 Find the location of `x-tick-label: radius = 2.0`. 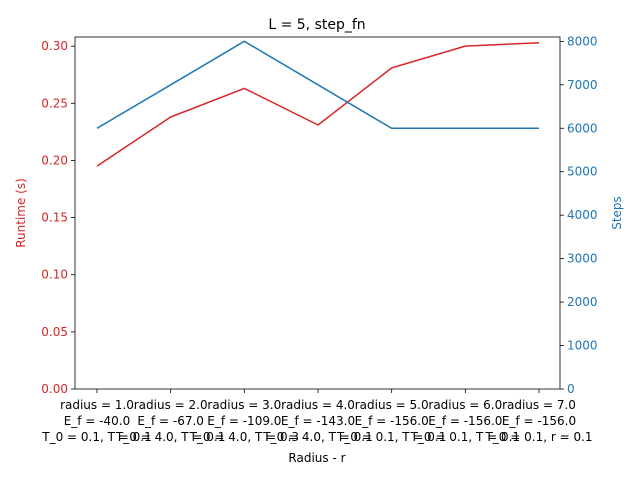

x-tick-label: radius = 2.0 is located at coordinates (171, 405).